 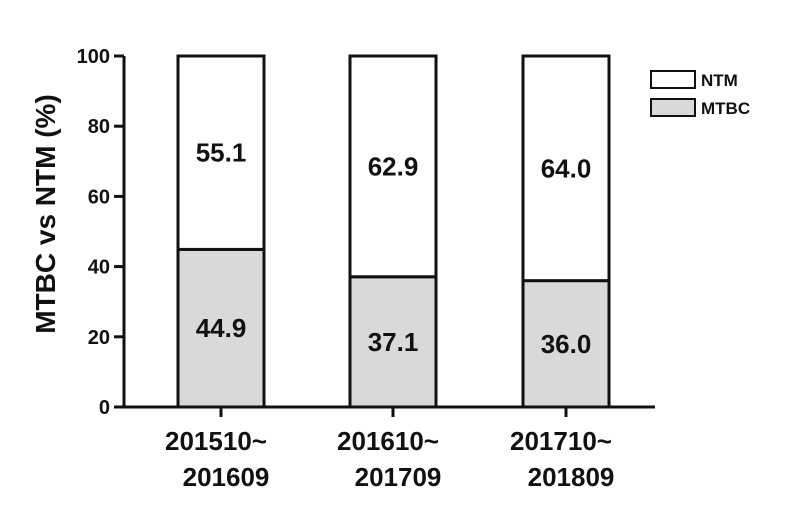 I want to click on data-label-mtbc-1: 37.1, so click(x=393, y=342).